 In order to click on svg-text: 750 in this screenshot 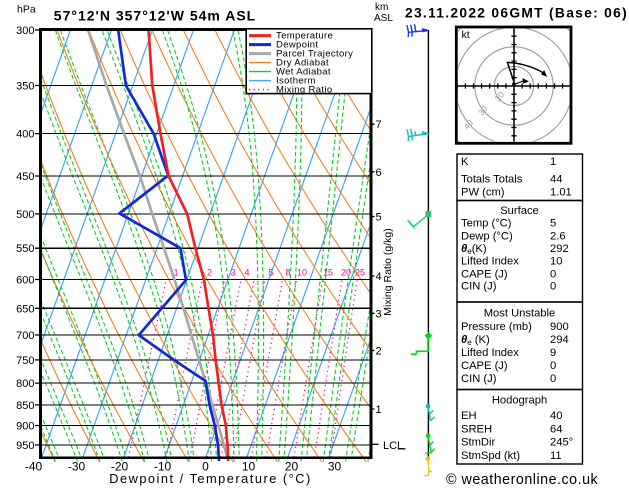, I will do `click(25, 361)`.